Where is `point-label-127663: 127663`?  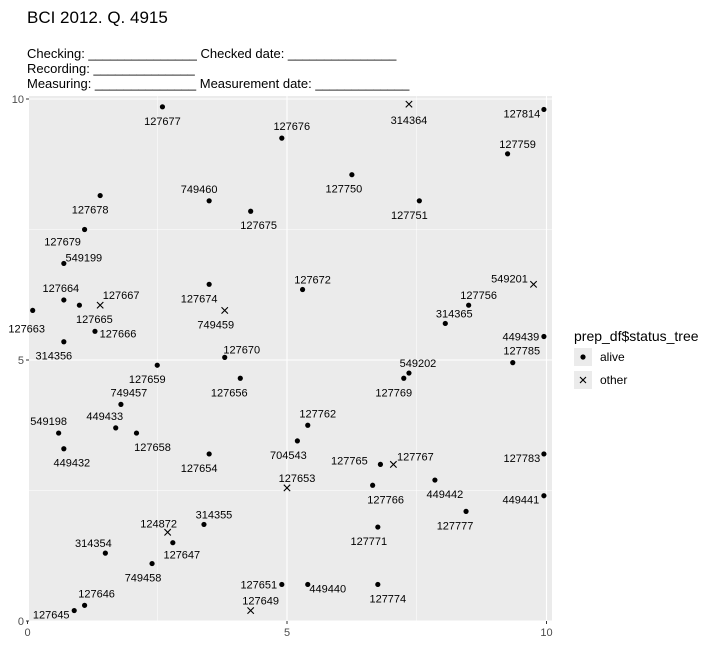 point-label-127663: 127663 is located at coordinates (26, 329).